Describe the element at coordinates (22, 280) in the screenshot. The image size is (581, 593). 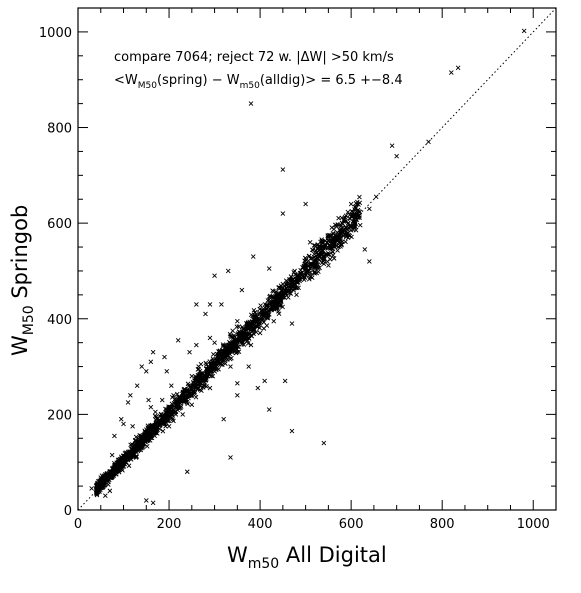
I see `y-axis-label: WM50 Springob` at that location.